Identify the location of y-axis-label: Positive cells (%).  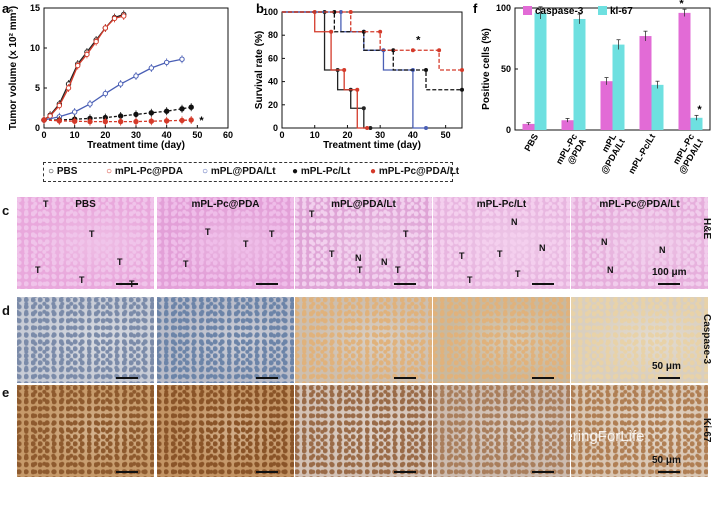
(486, 69).